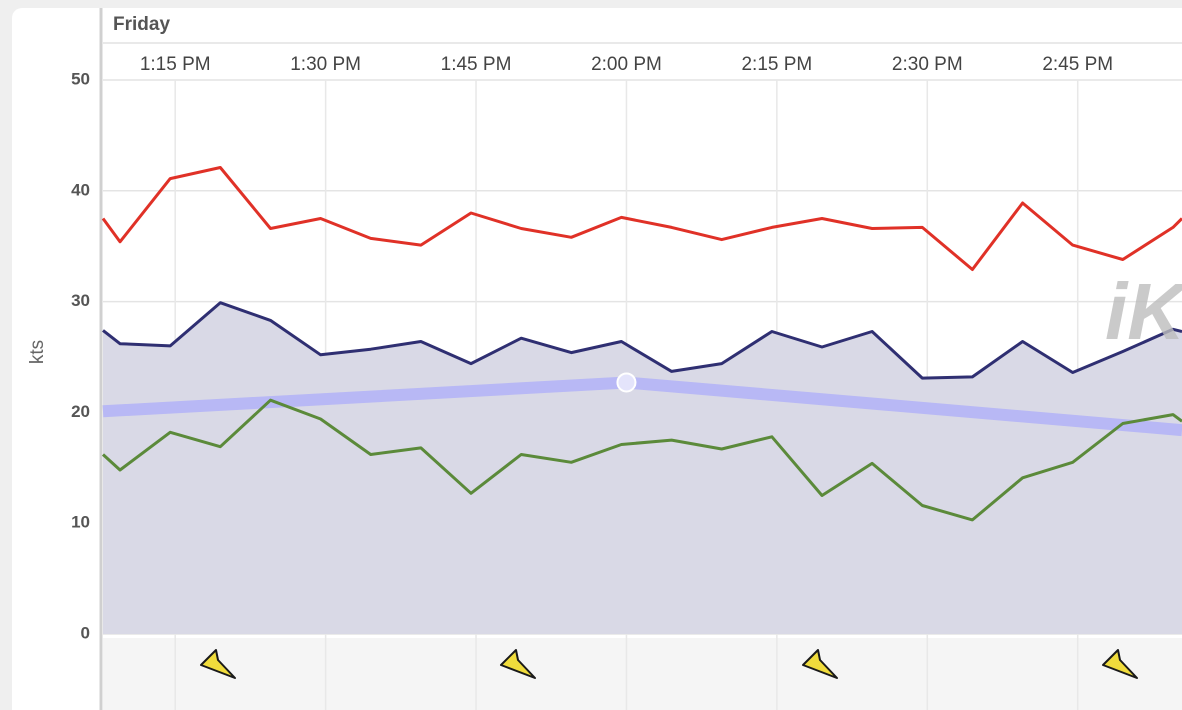 The image size is (1182, 710). I want to click on y-tick-label: 10, so click(80, 522).